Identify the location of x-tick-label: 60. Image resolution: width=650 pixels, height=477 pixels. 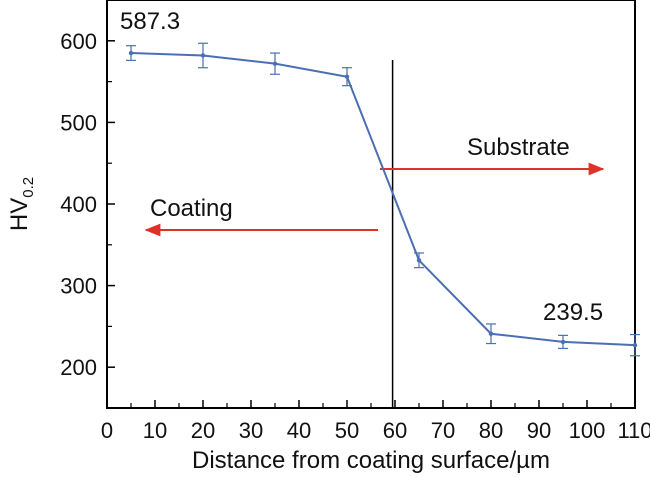
(395, 430).